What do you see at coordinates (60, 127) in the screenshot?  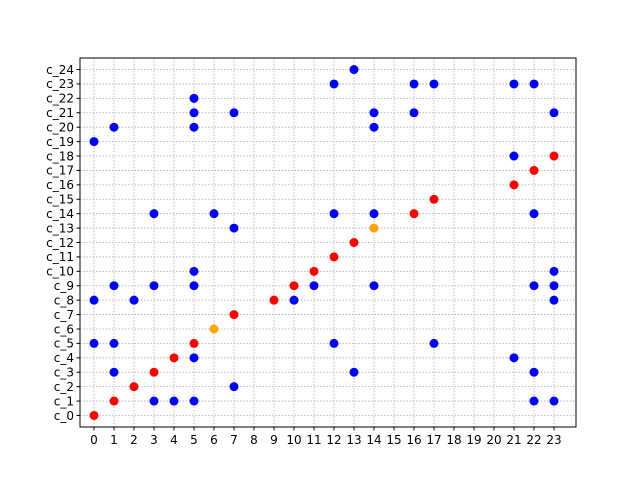 I see `y-tick-label: c_20` at bounding box center [60, 127].